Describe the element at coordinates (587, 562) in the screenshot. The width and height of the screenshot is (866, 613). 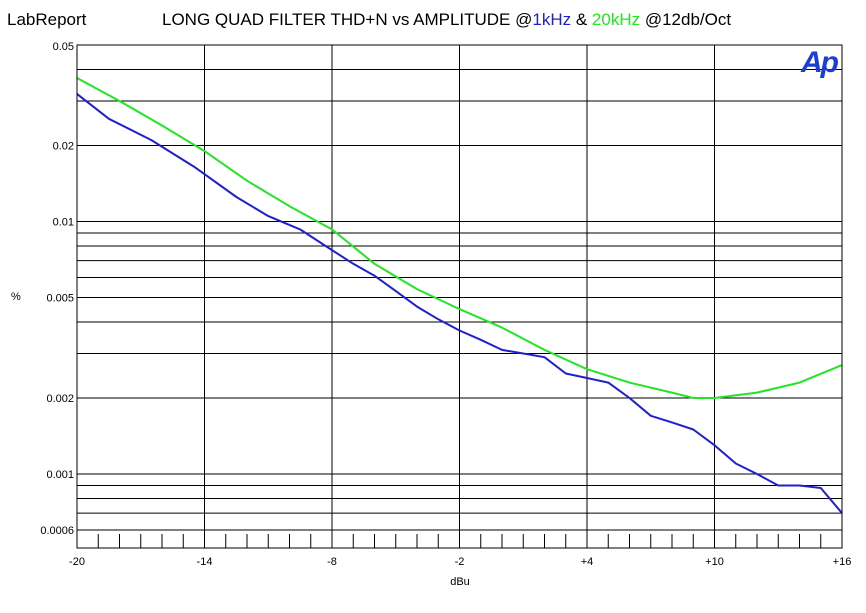
I see `x-tick-label: +4` at that location.